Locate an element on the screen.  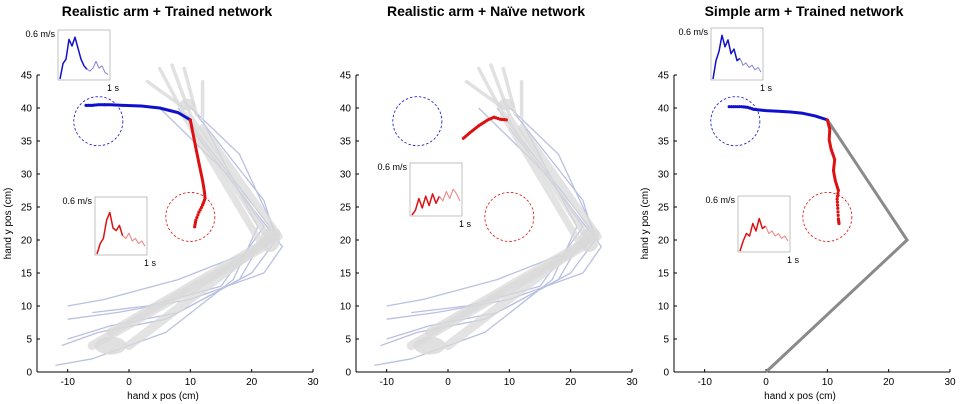
subplot-title: Simple arm + Trained network is located at coordinates (804, 11).